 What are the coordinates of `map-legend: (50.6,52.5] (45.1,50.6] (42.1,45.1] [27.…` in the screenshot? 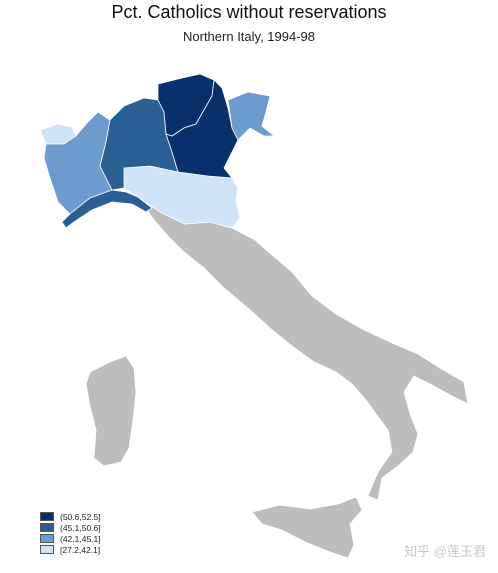 It's located at (70, 533).